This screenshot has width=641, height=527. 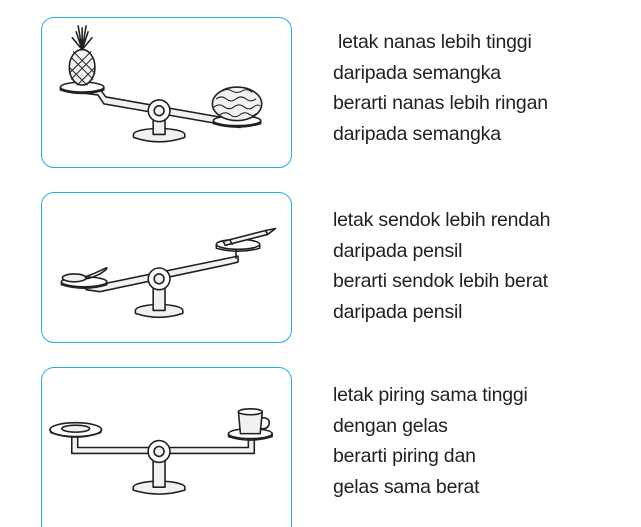 I want to click on caption-3-line-2: dengan gelas, so click(x=390, y=425).